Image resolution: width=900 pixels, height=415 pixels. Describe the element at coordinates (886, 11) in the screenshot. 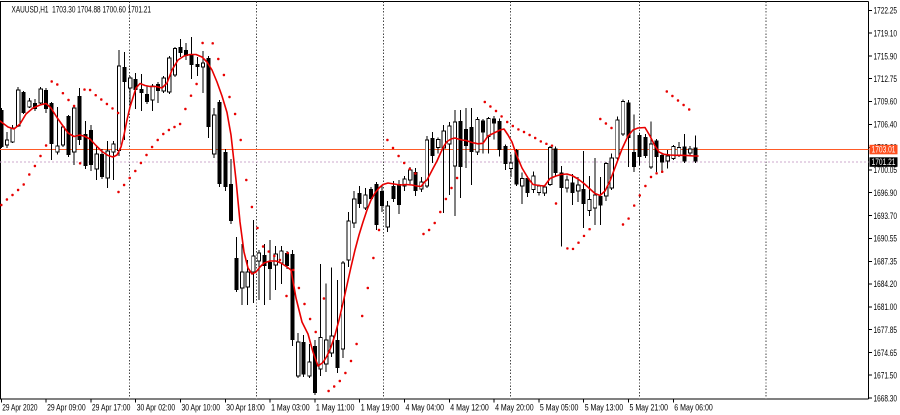

I see `svg-text: 1722.25` at that location.